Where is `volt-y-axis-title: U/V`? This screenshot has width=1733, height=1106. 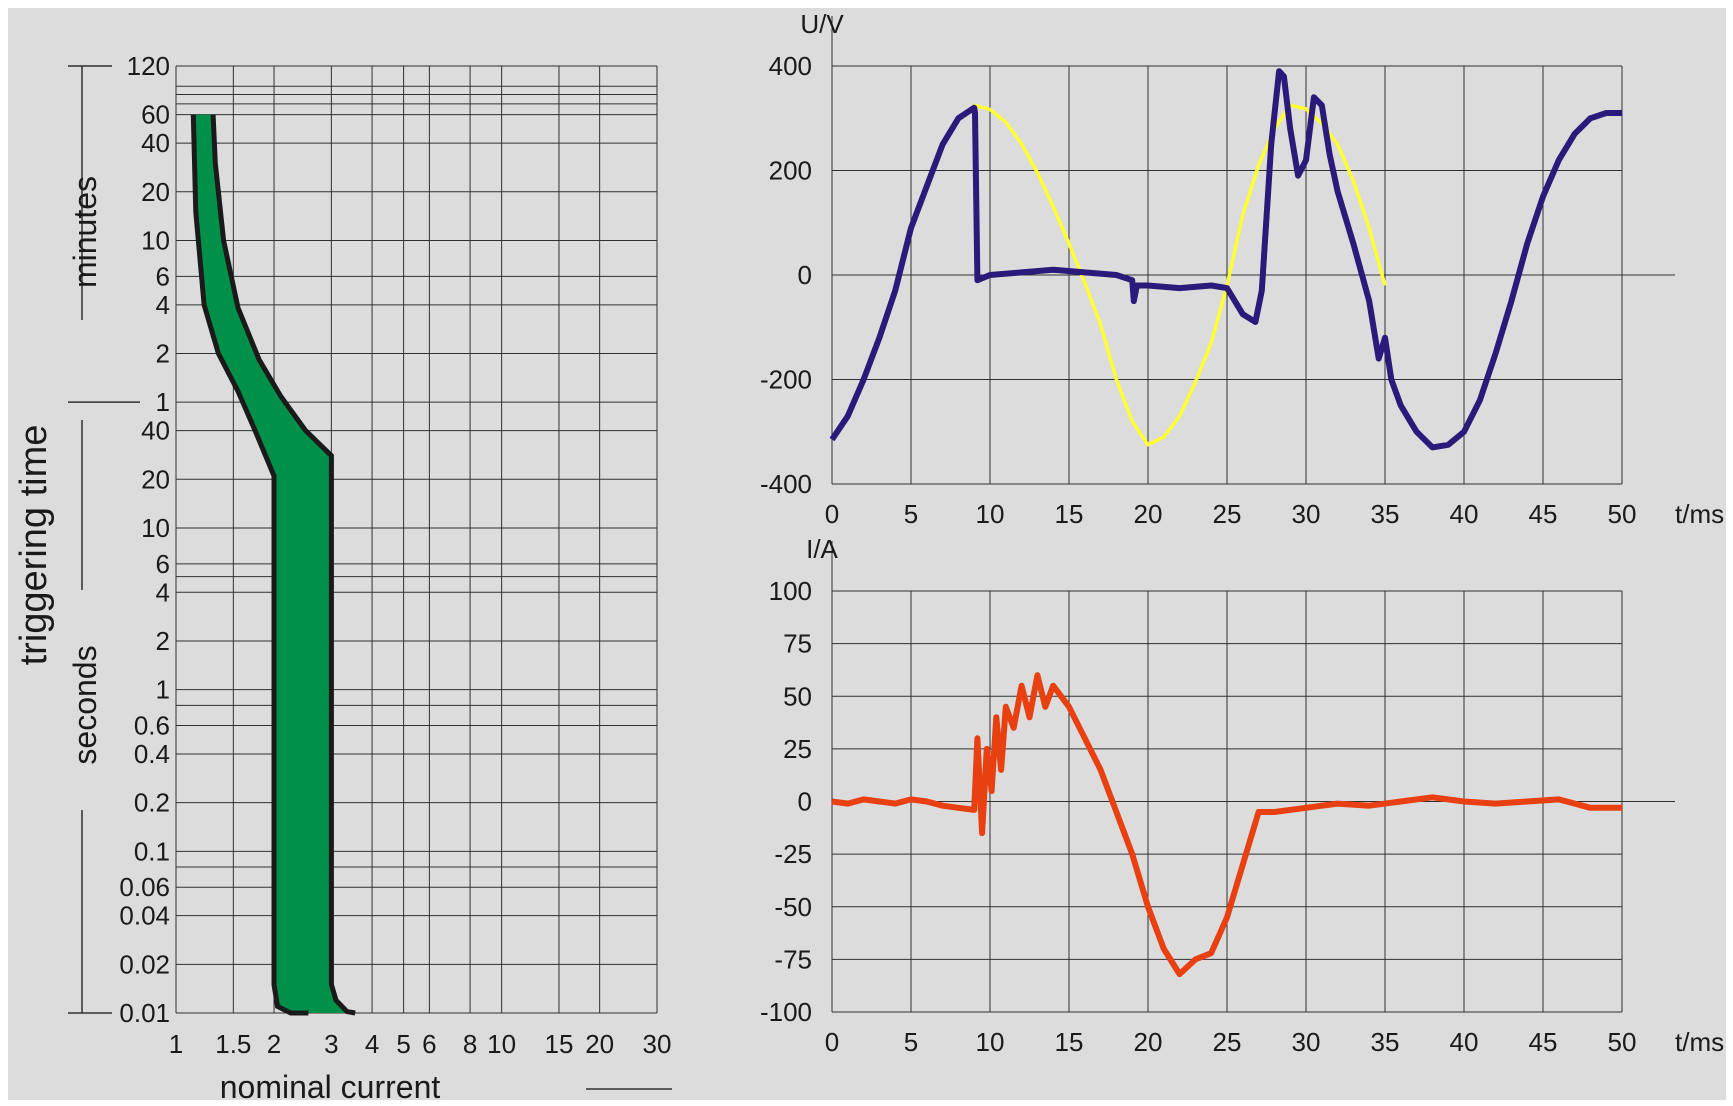 volt-y-axis-title: U/V is located at coordinates (822, 24).